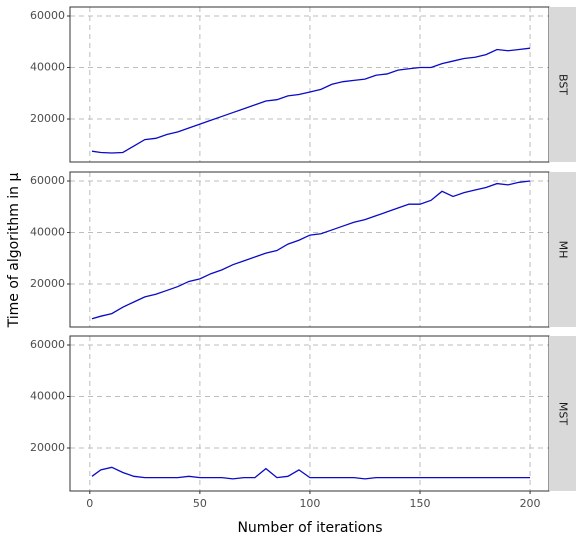 This screenshot has width=583, height=538. Describe the element at coordinates (89, 503) in the screenshot. I see `x-tick-label: 0` at that location.